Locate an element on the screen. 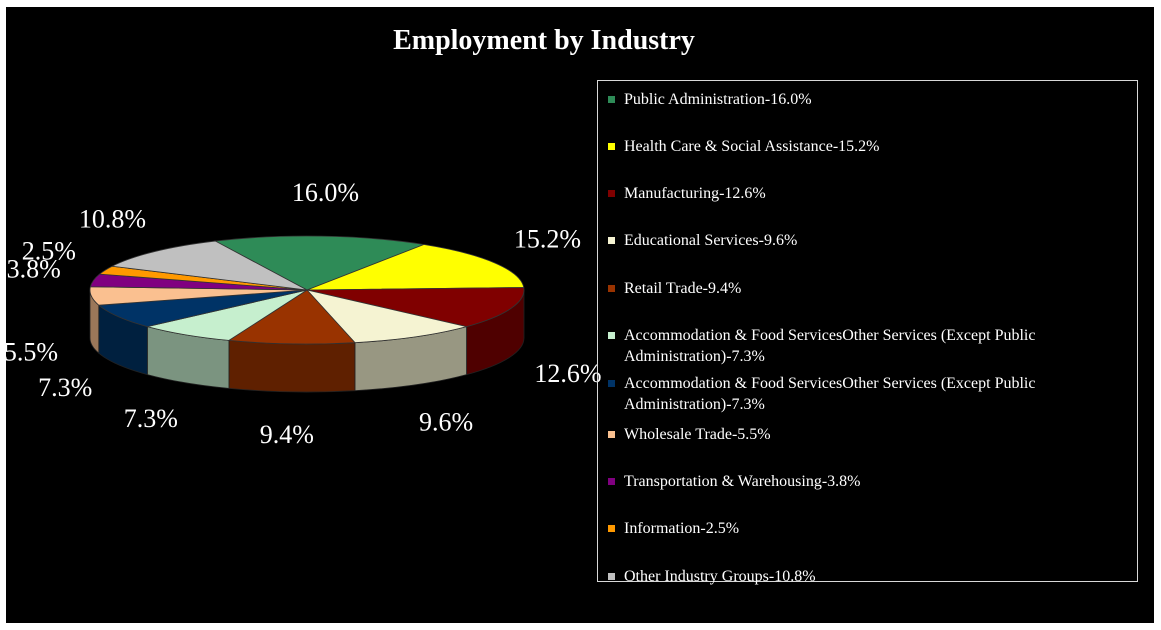  legend-item: Educational Services-9.6% is located at coordinates (866, 240).